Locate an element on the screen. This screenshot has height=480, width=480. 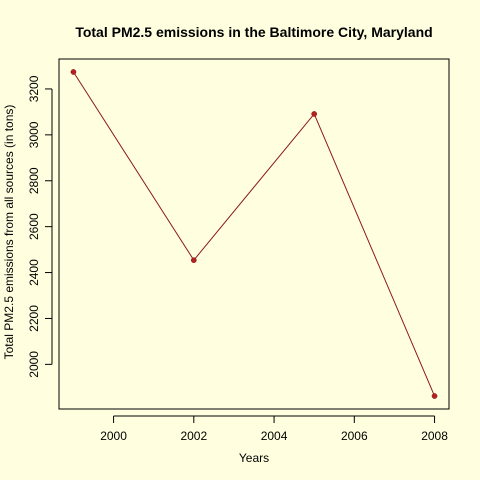
y-tick-label: 2800 is located at coordinates (34, 180).